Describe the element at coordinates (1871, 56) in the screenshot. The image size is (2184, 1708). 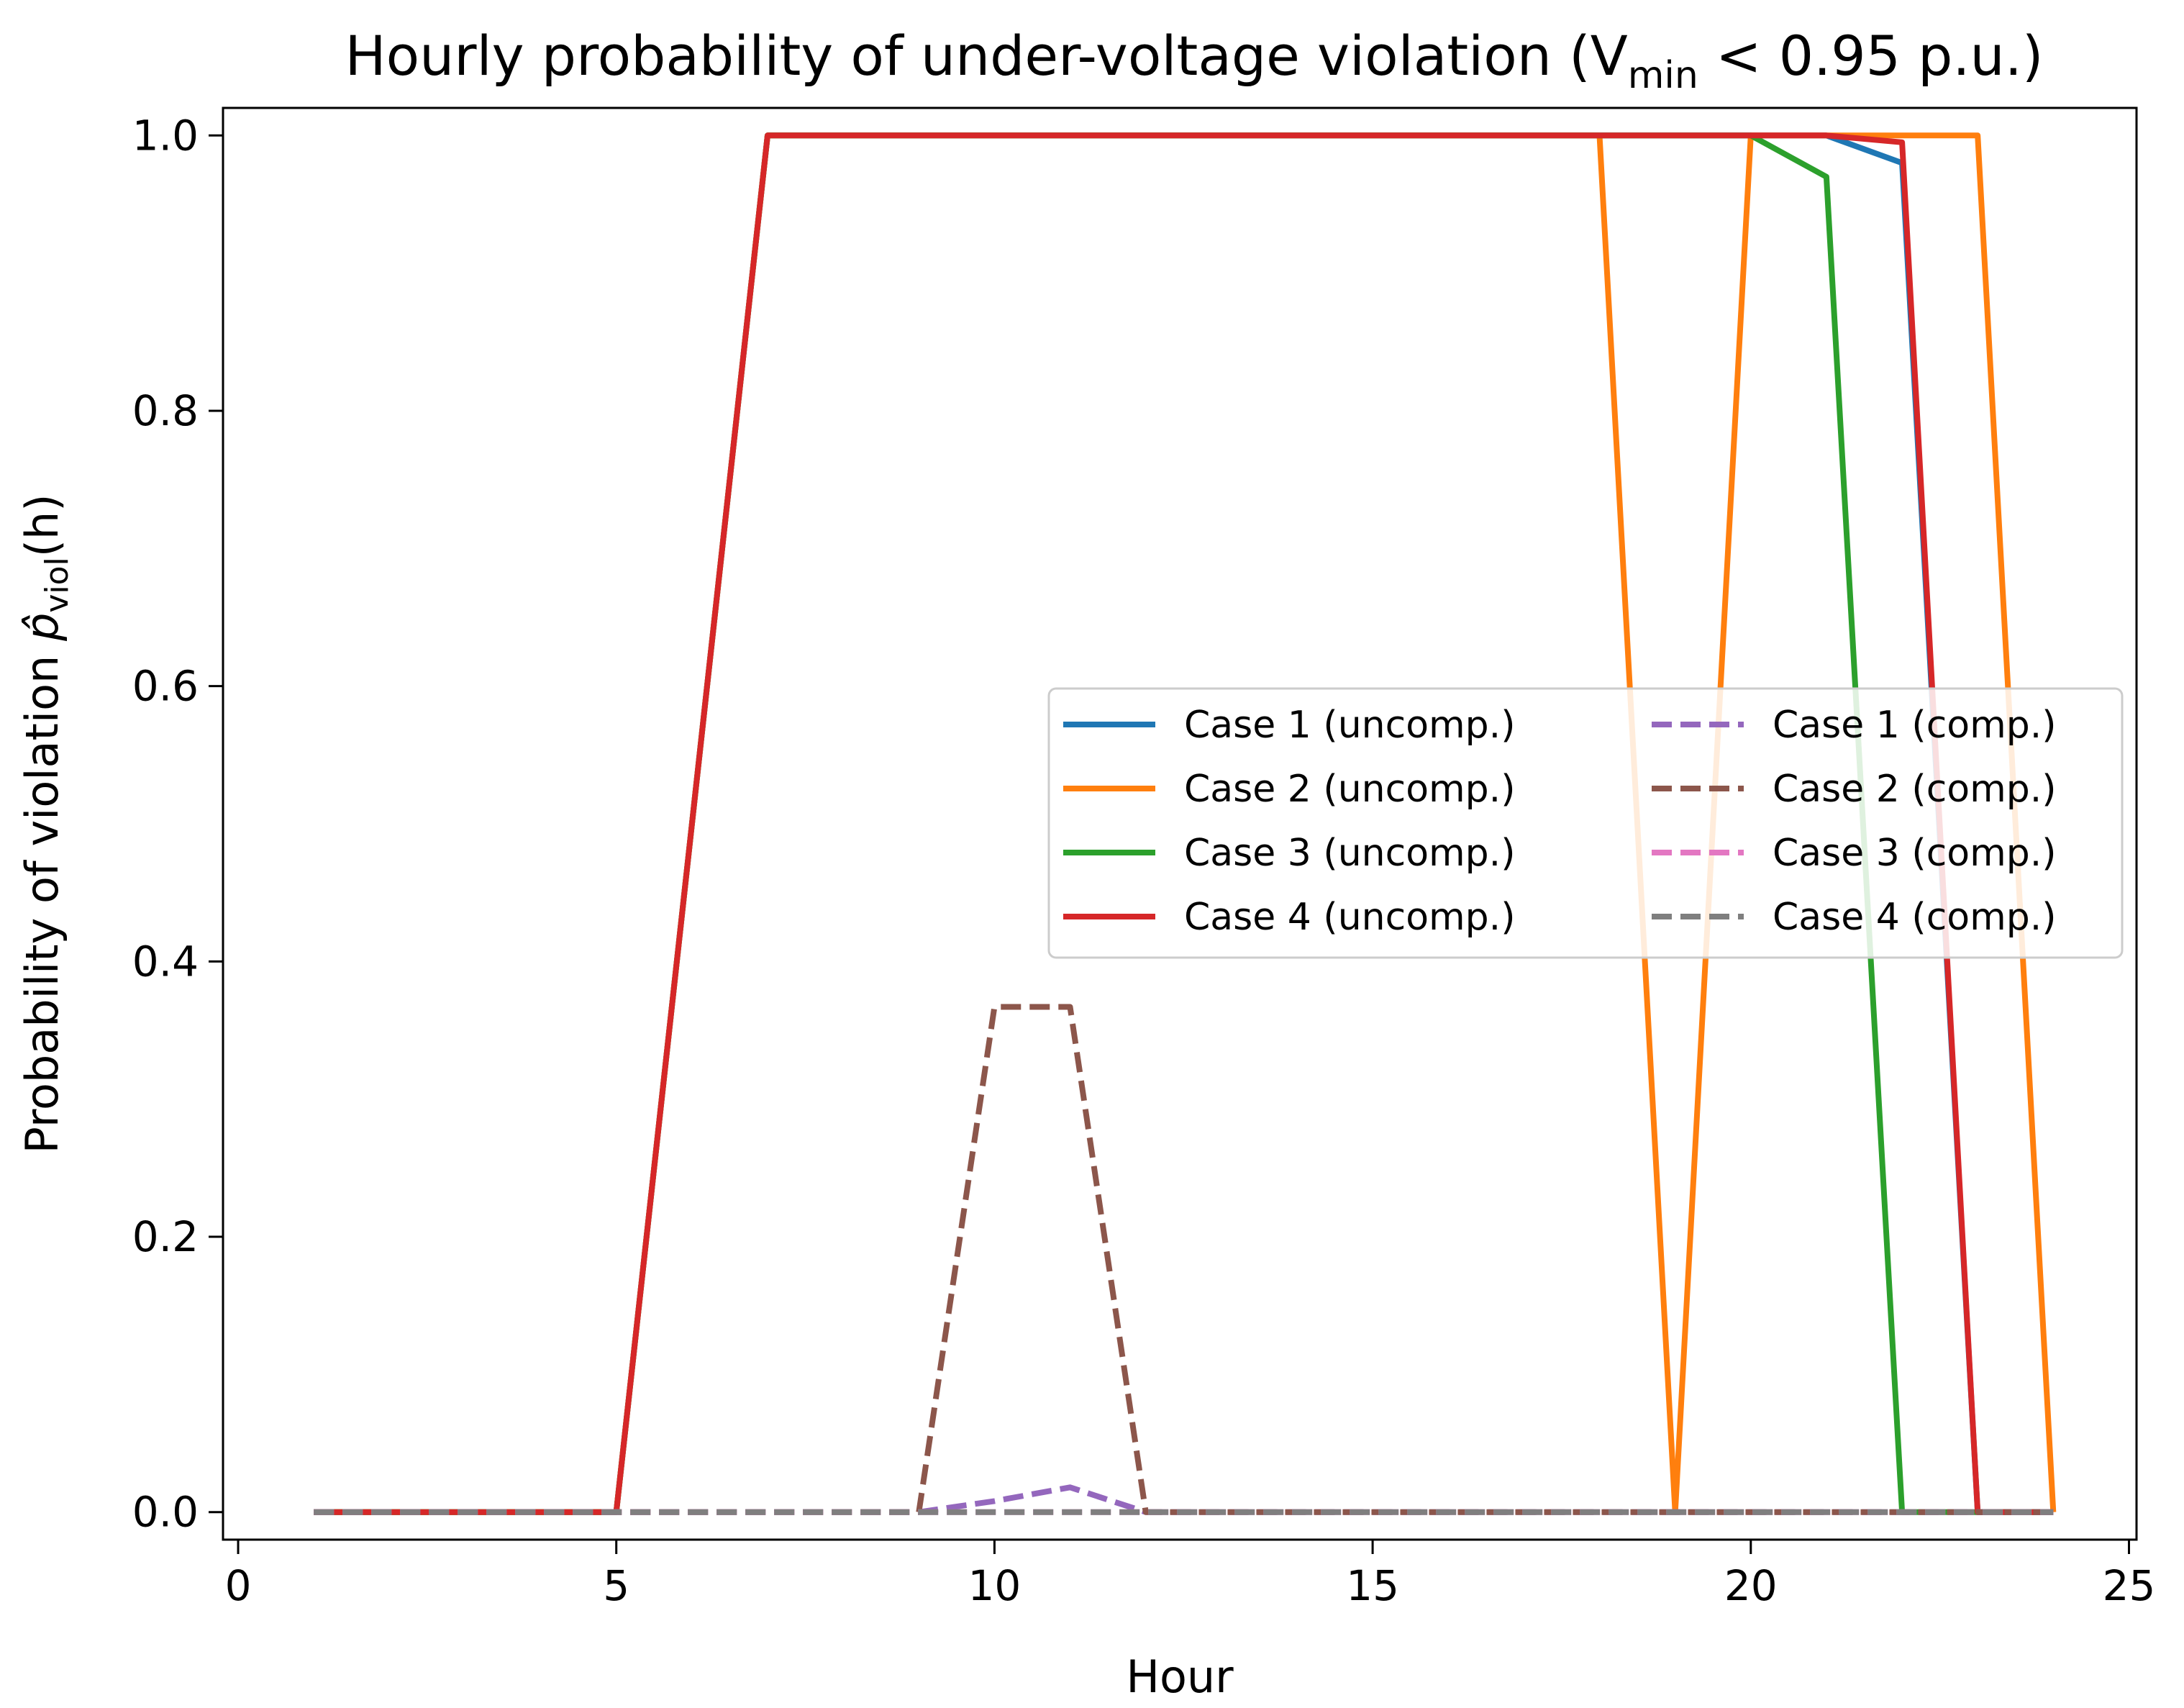
I see `chart-title-tail: < 0.95 p.u.)` at that location.